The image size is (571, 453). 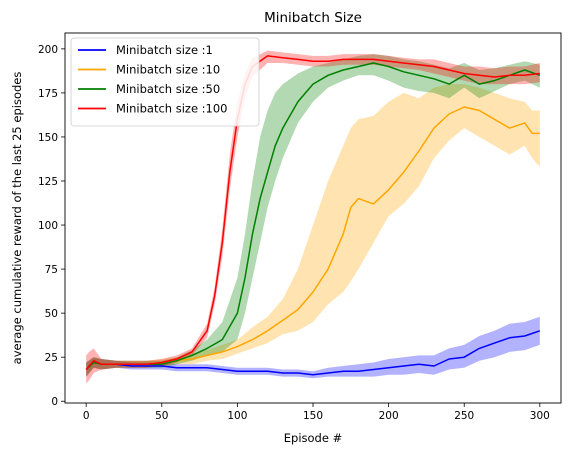 I want to click on y-tick-label: 100, so click(x=48, y=226).